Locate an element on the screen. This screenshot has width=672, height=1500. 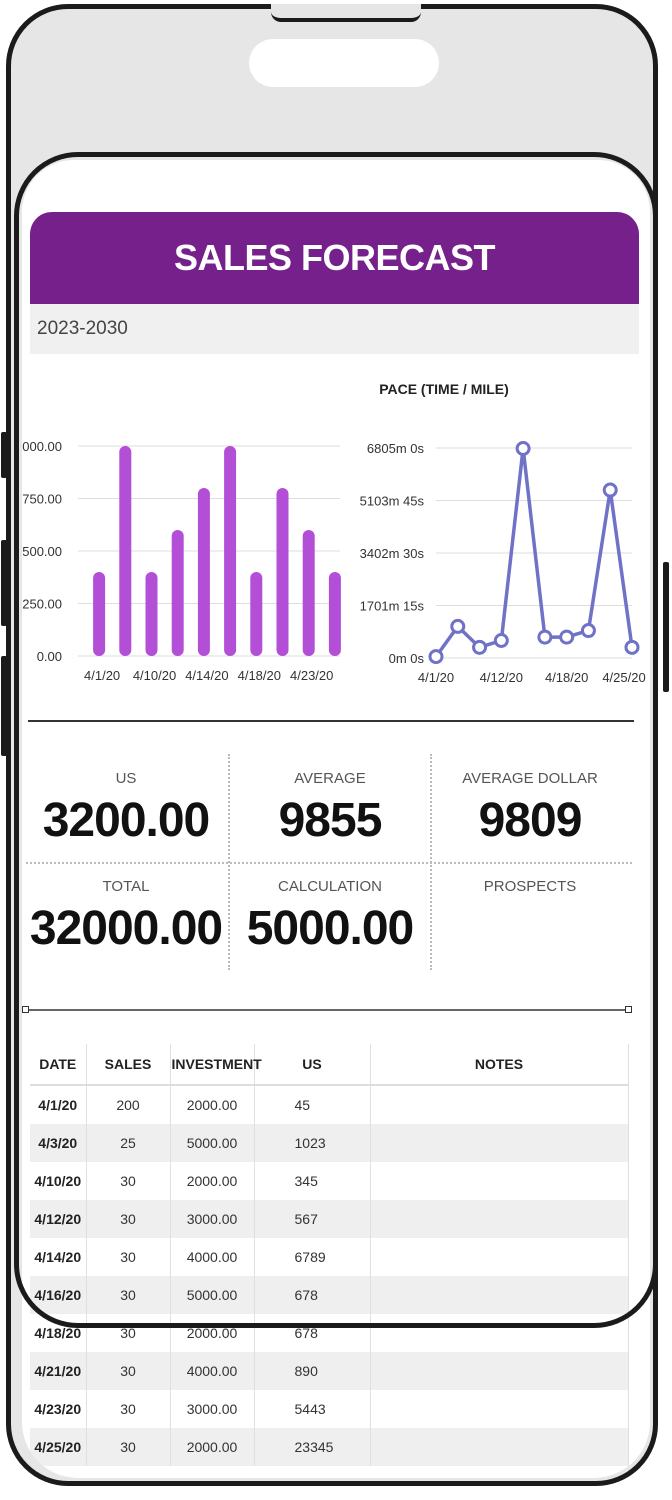
column-header-investment: INVESTMENT is located at coordinates (216, 1065).